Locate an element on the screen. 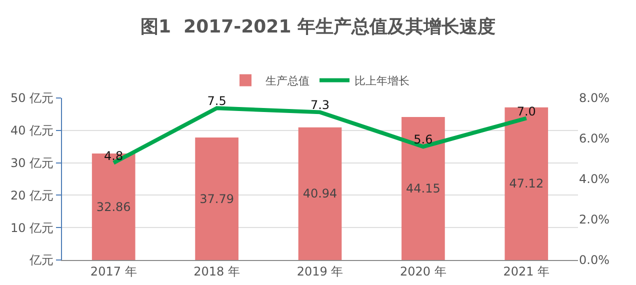 The height and width of the screenshot is (285, 636). y-tick-label: 亿元 is located at coordinates (41, 260).